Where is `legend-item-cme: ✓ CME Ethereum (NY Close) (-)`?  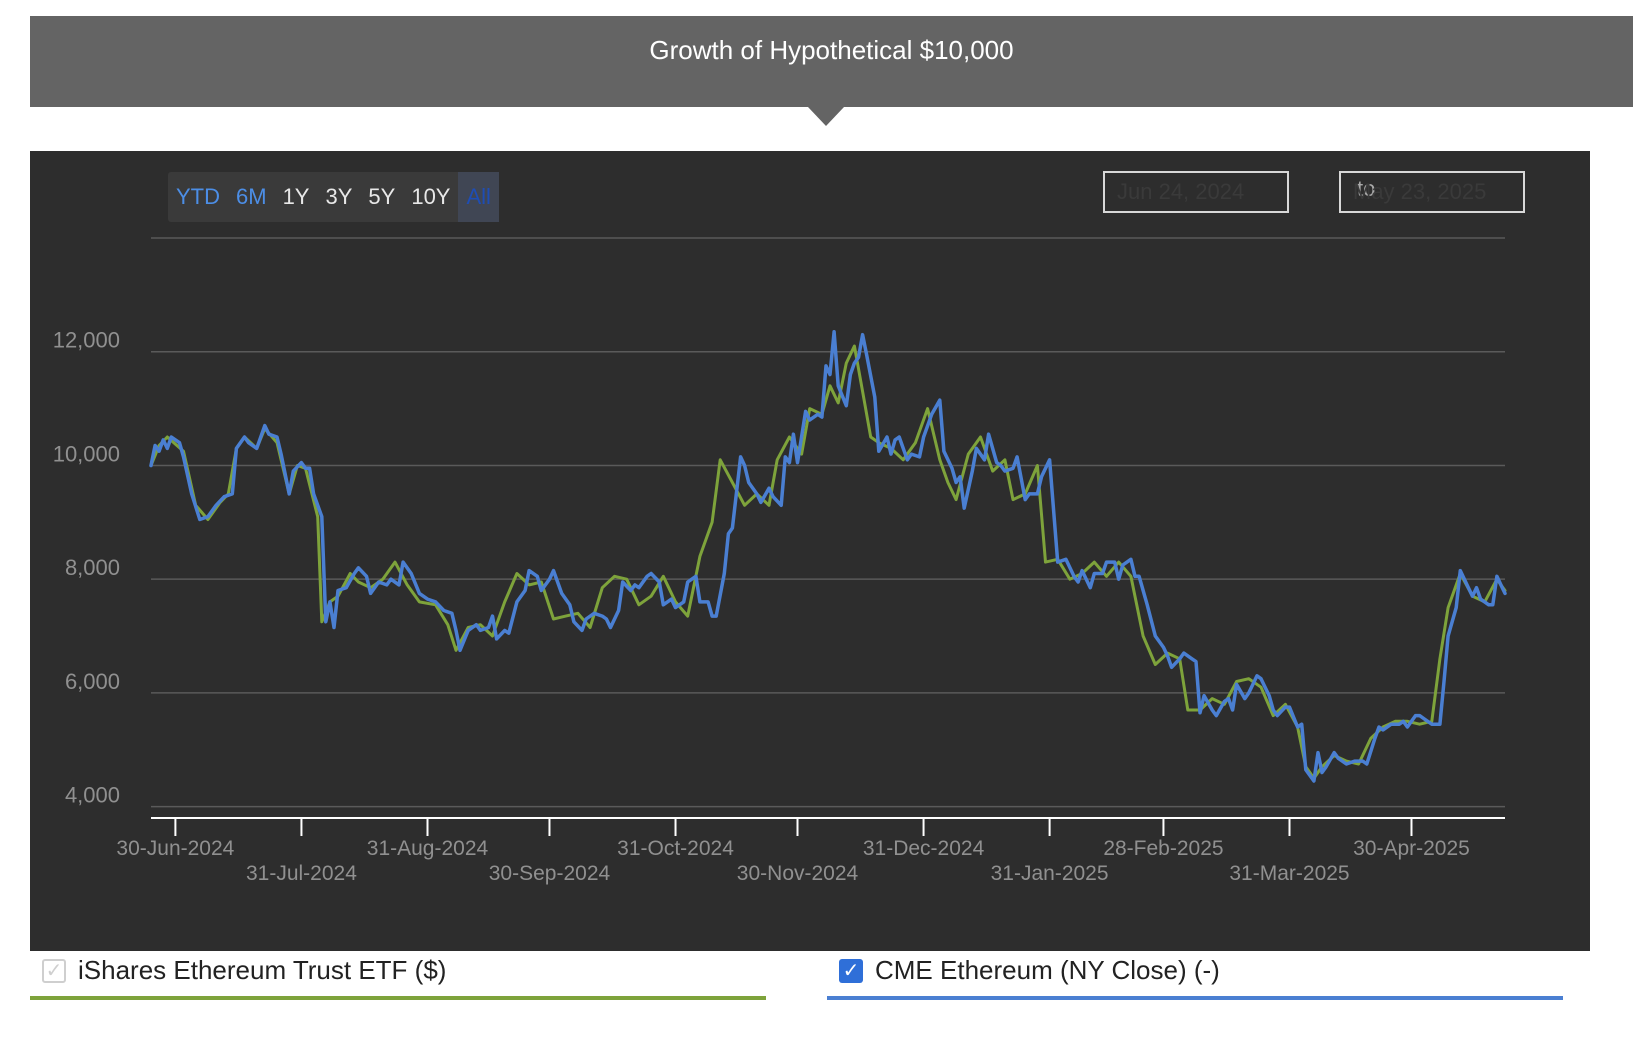 legend-item-cme: ✓ CME Ethereum (NY Close) (-) is located at coordinates (1195, 975).